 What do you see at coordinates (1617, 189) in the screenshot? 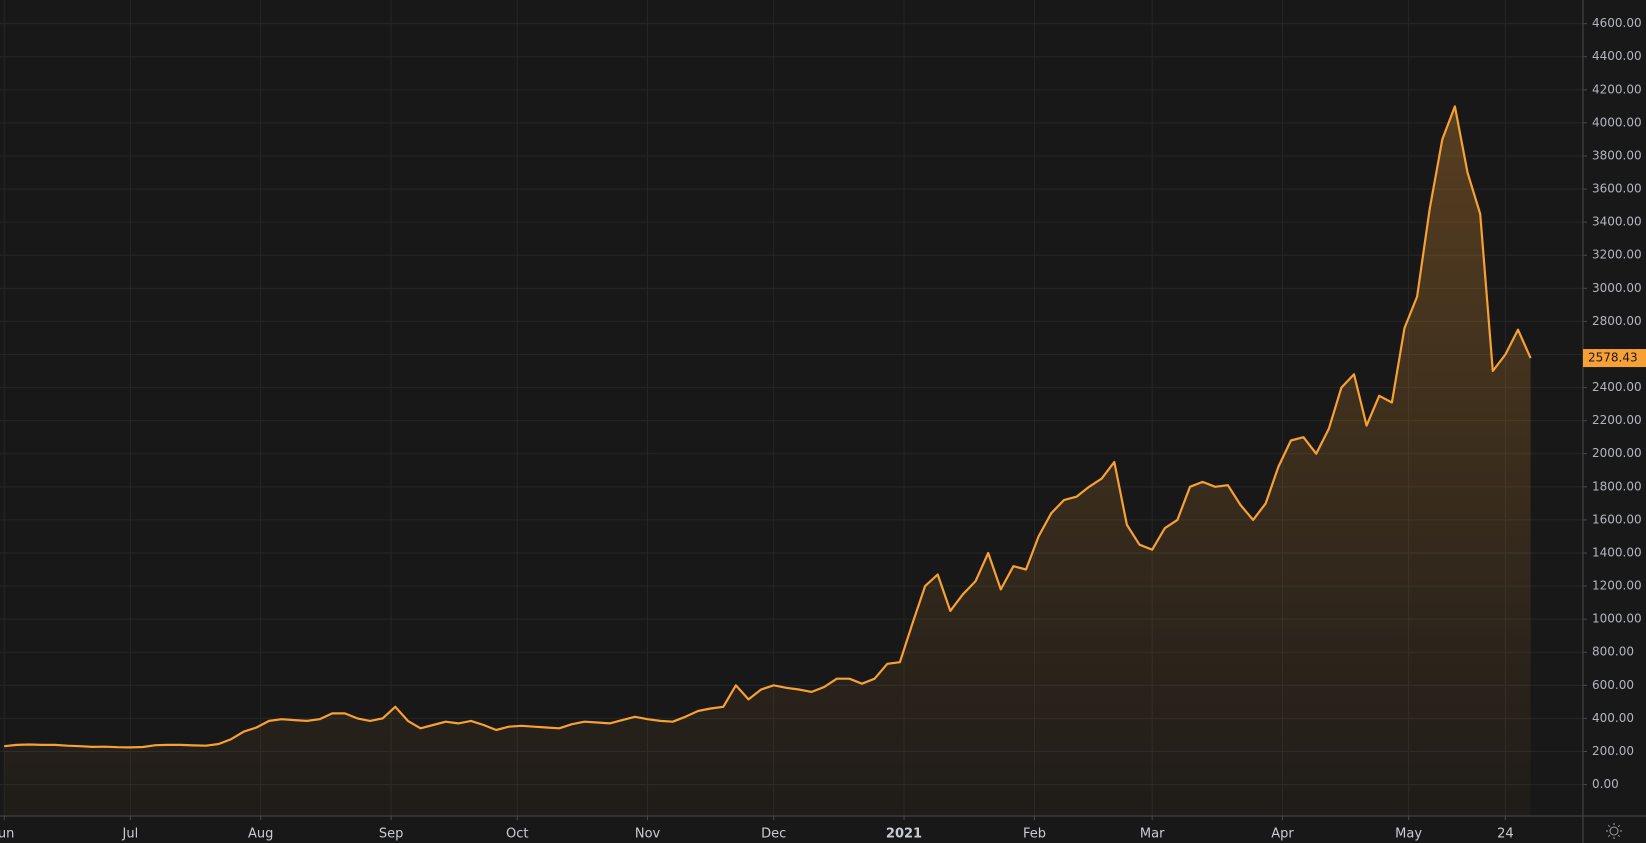
I see `y-tick-label: 3600.00` at bounding box center [1617, 189].